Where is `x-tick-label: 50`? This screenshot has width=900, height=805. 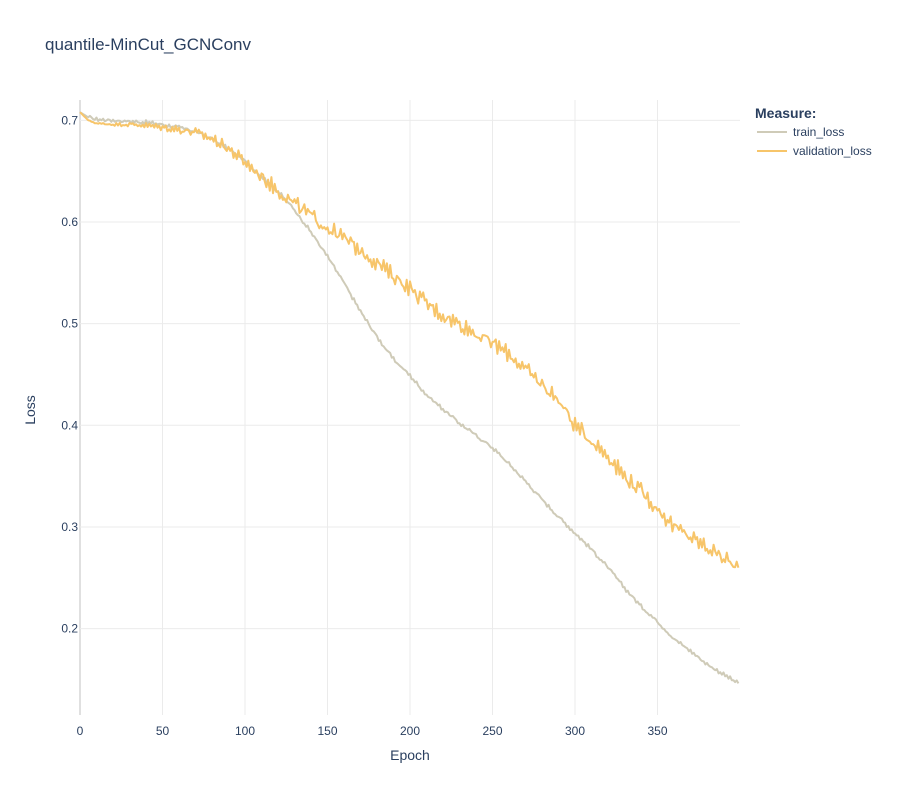 x-tick-label: 50 is located at coordinates (163, 731).